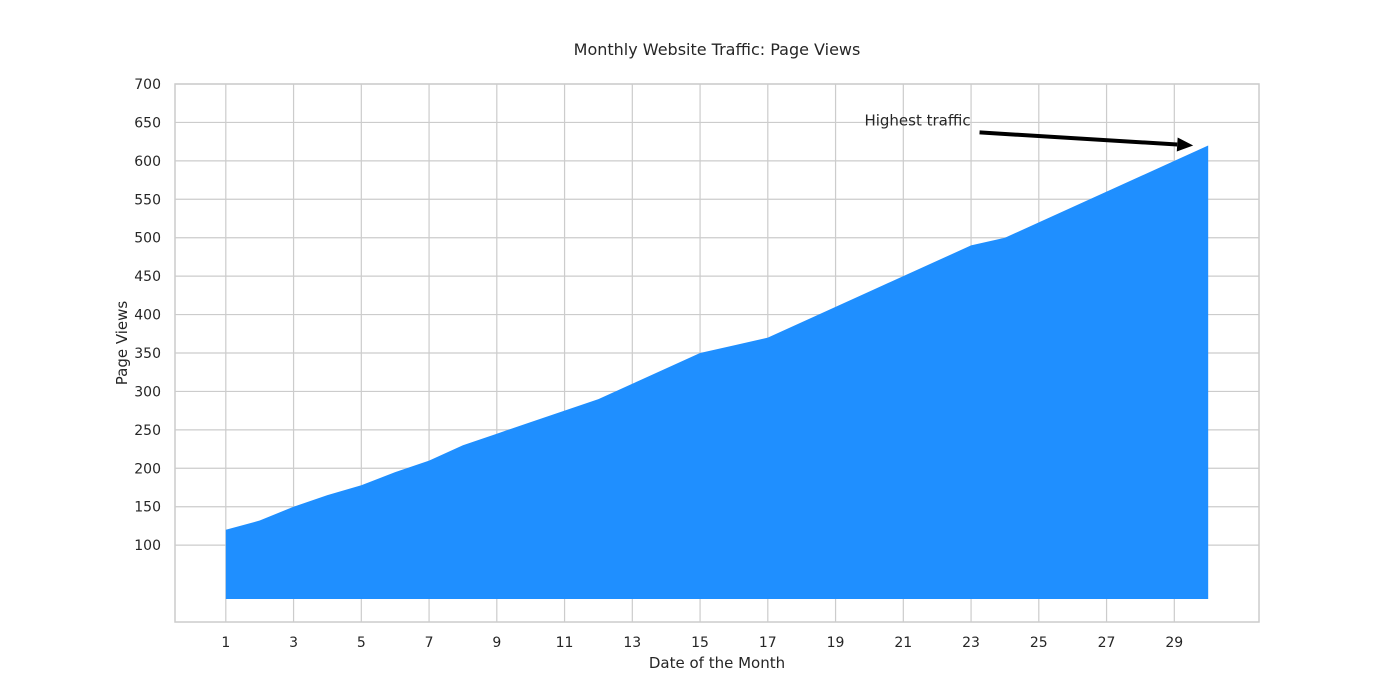  What do you see at coordinates (1185, 144) in the screenshot?
I see `annotation-arrow-head` at bounding box center [1185, 144].